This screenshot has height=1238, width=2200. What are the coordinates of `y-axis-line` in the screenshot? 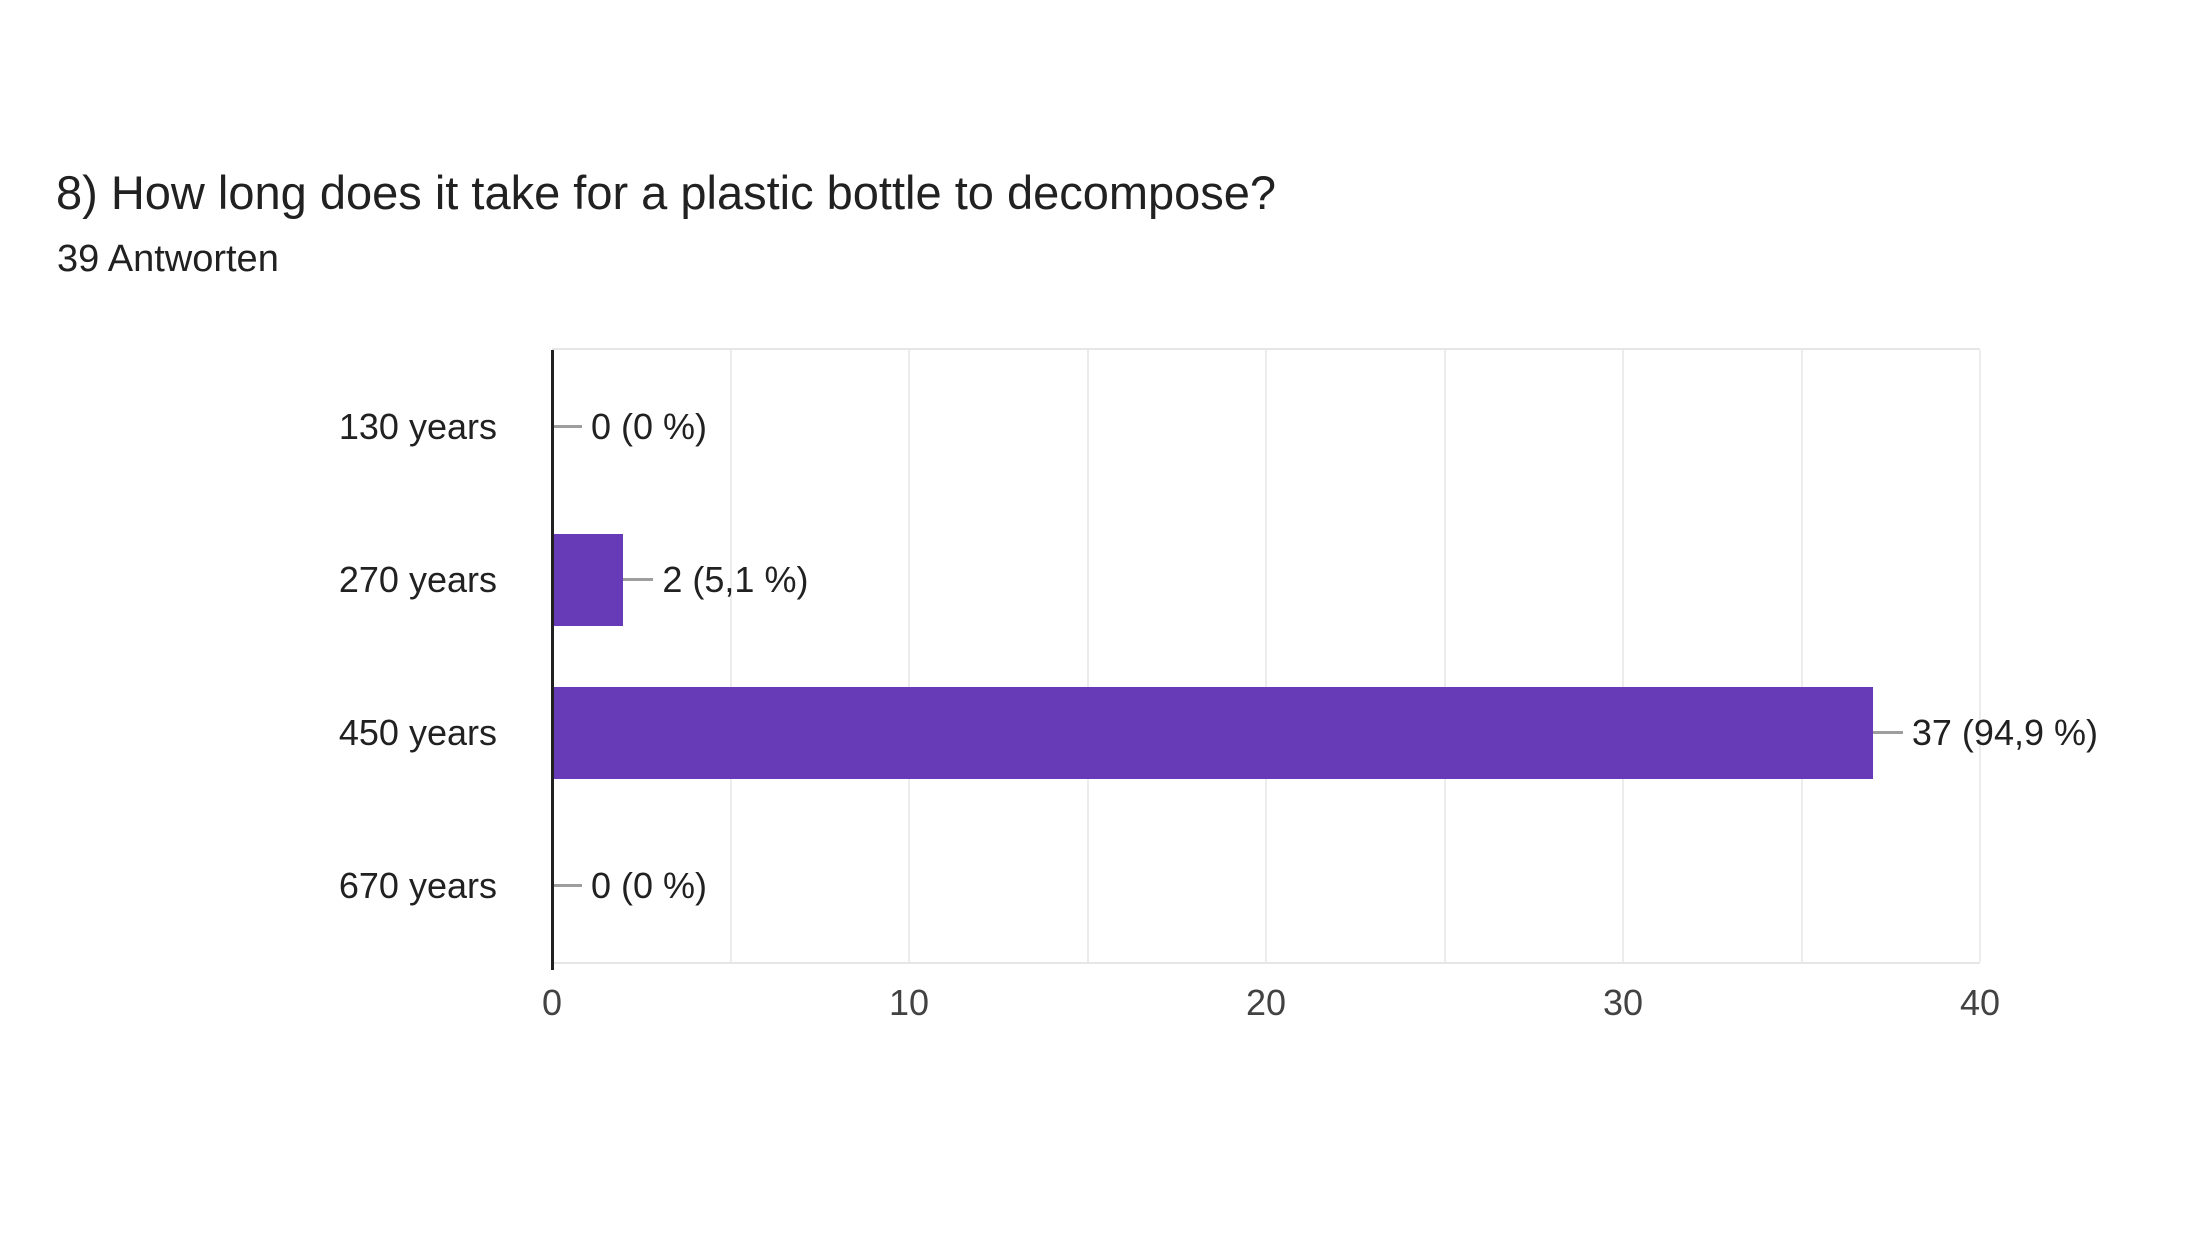 It's located at (552, 660).